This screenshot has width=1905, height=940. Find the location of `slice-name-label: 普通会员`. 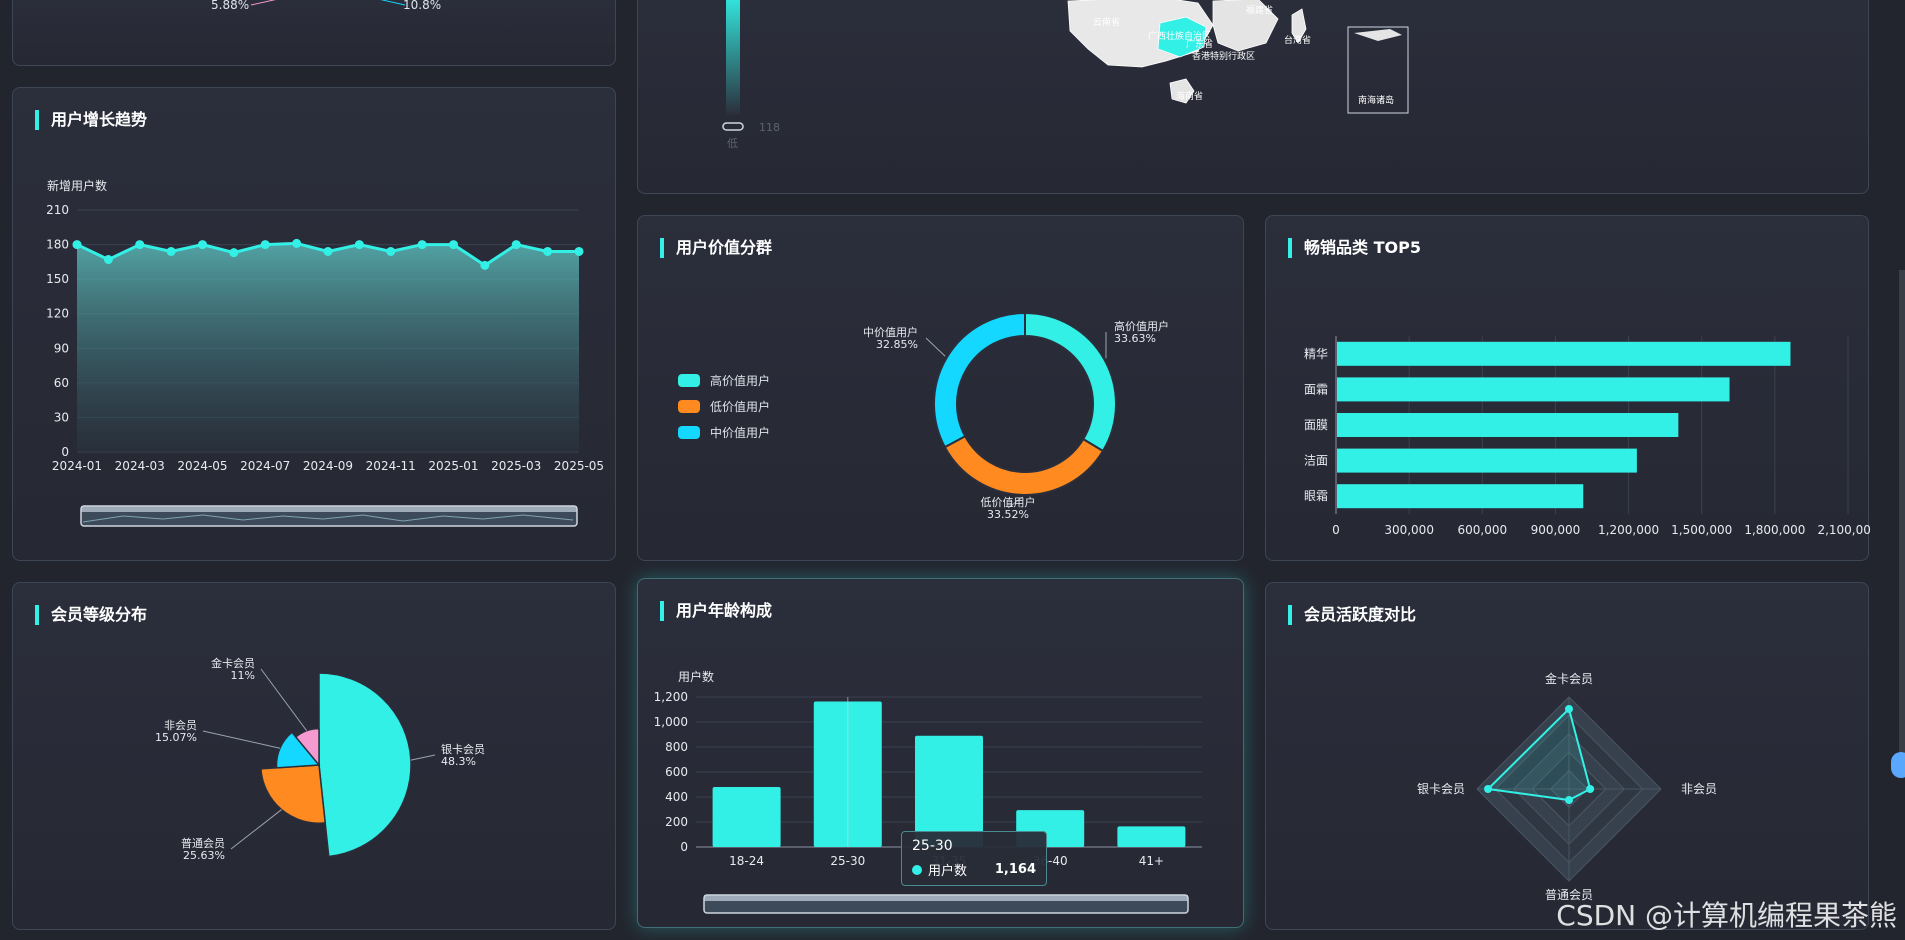

slice-name-label: 普通会员 is located at coordinates (203, 843).